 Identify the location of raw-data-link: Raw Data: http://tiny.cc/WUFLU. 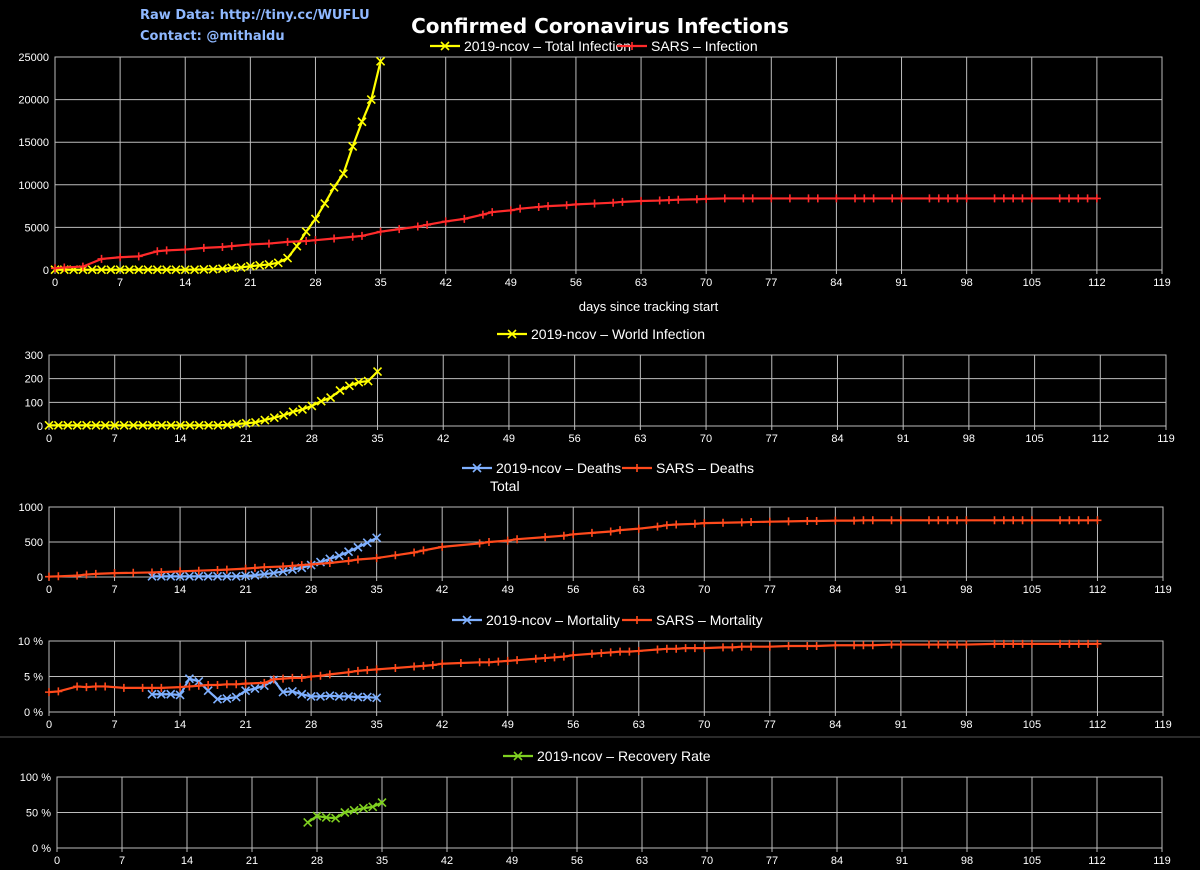
(255, 15).